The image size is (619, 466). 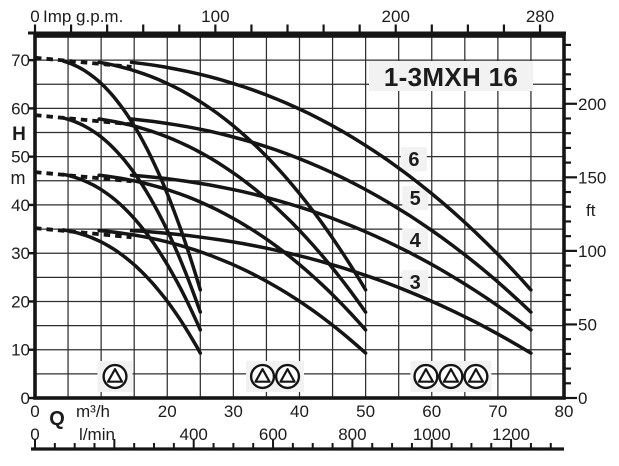 I want to click on flow-axis-unit-m3h-label: m³/h, so click(x=93, y=411).